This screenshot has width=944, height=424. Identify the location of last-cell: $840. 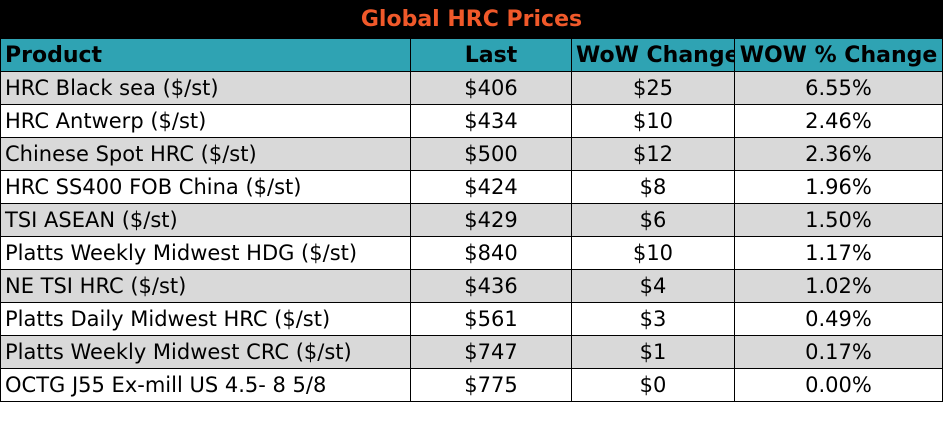
(491, 253).